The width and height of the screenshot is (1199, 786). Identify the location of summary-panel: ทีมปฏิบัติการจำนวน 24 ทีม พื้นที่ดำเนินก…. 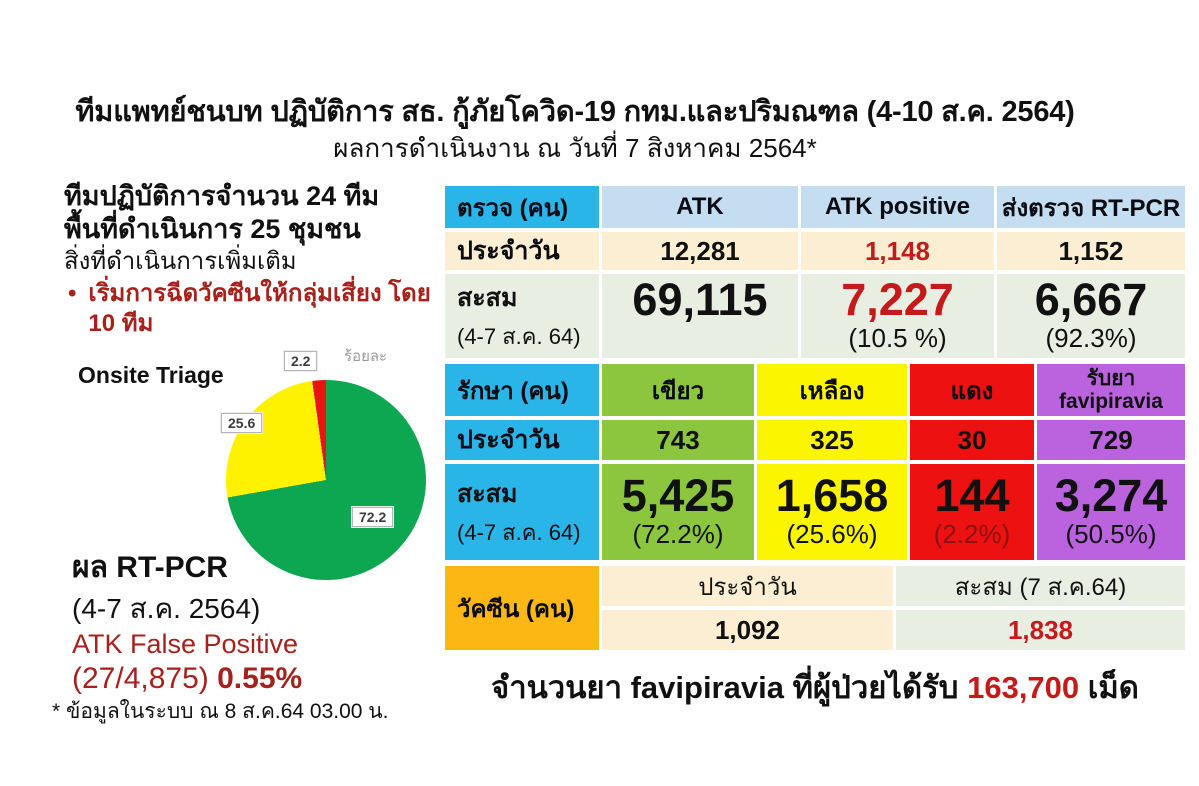
(251, 259).